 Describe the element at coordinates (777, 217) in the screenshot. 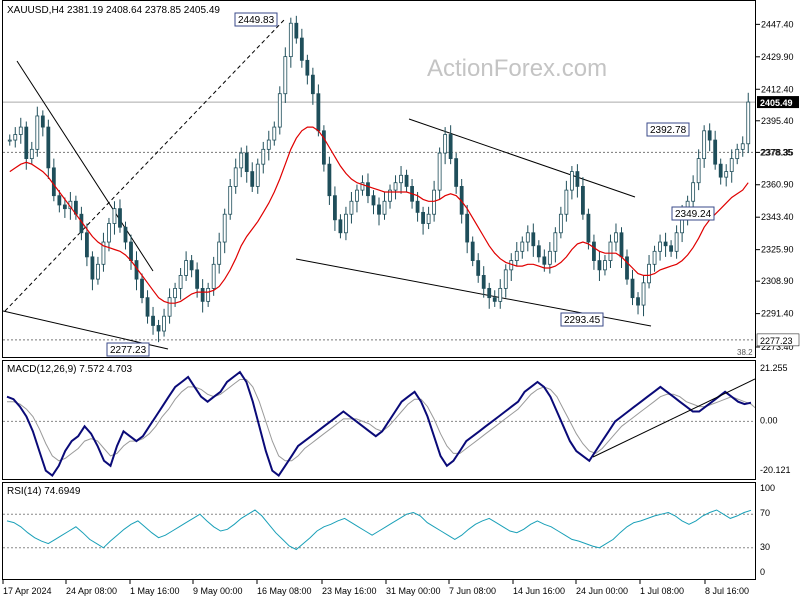

I see `price-tick-label: 2343.40` at that location.